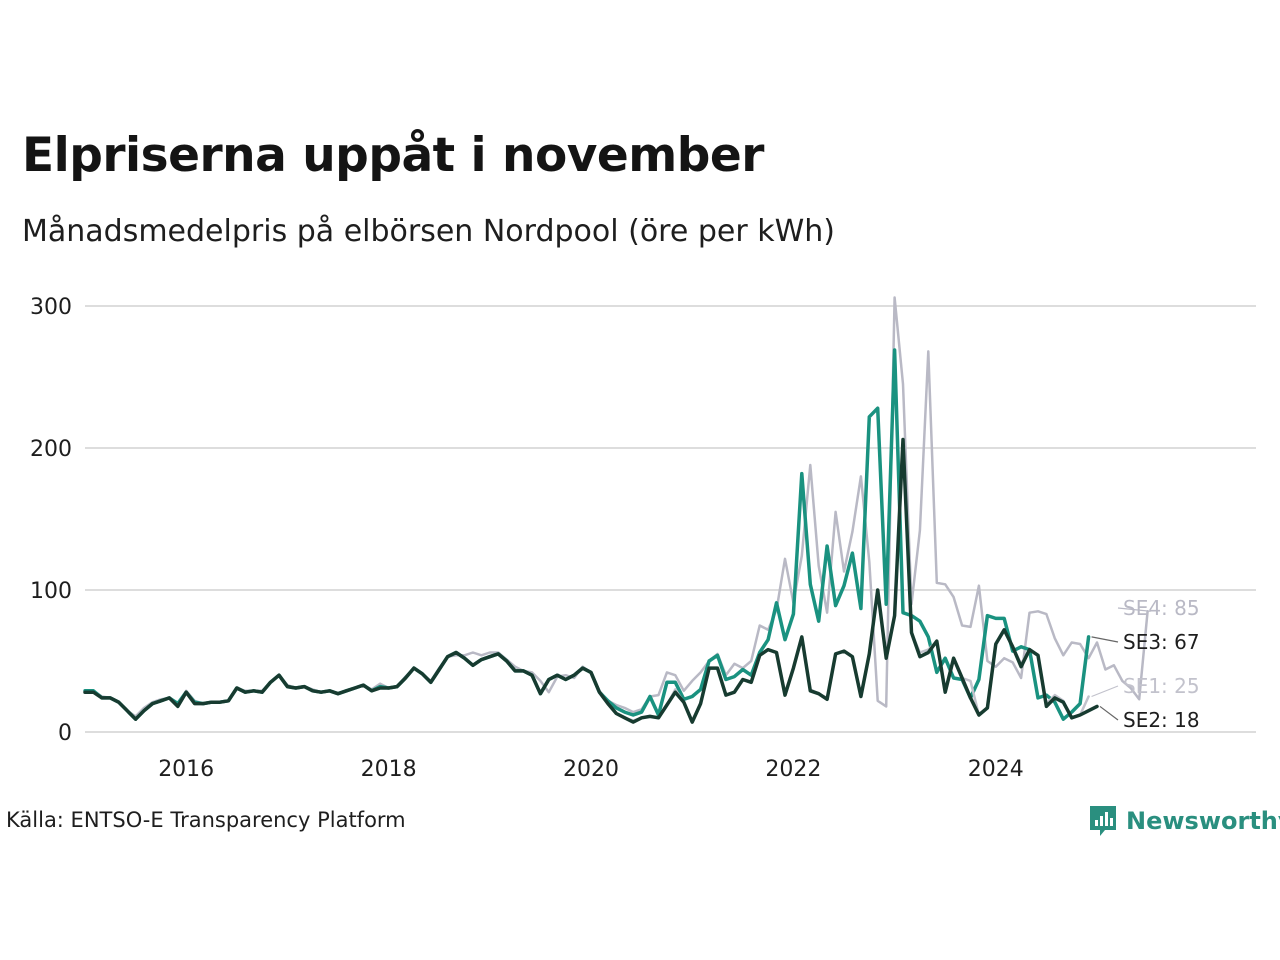 The width and height of the screenshot is (1280, 960). What do you see at coordinates (1161, 720) in the screenshot?
I see `series-label-se2: SE2: 18` at bounding box center [1161, 720].